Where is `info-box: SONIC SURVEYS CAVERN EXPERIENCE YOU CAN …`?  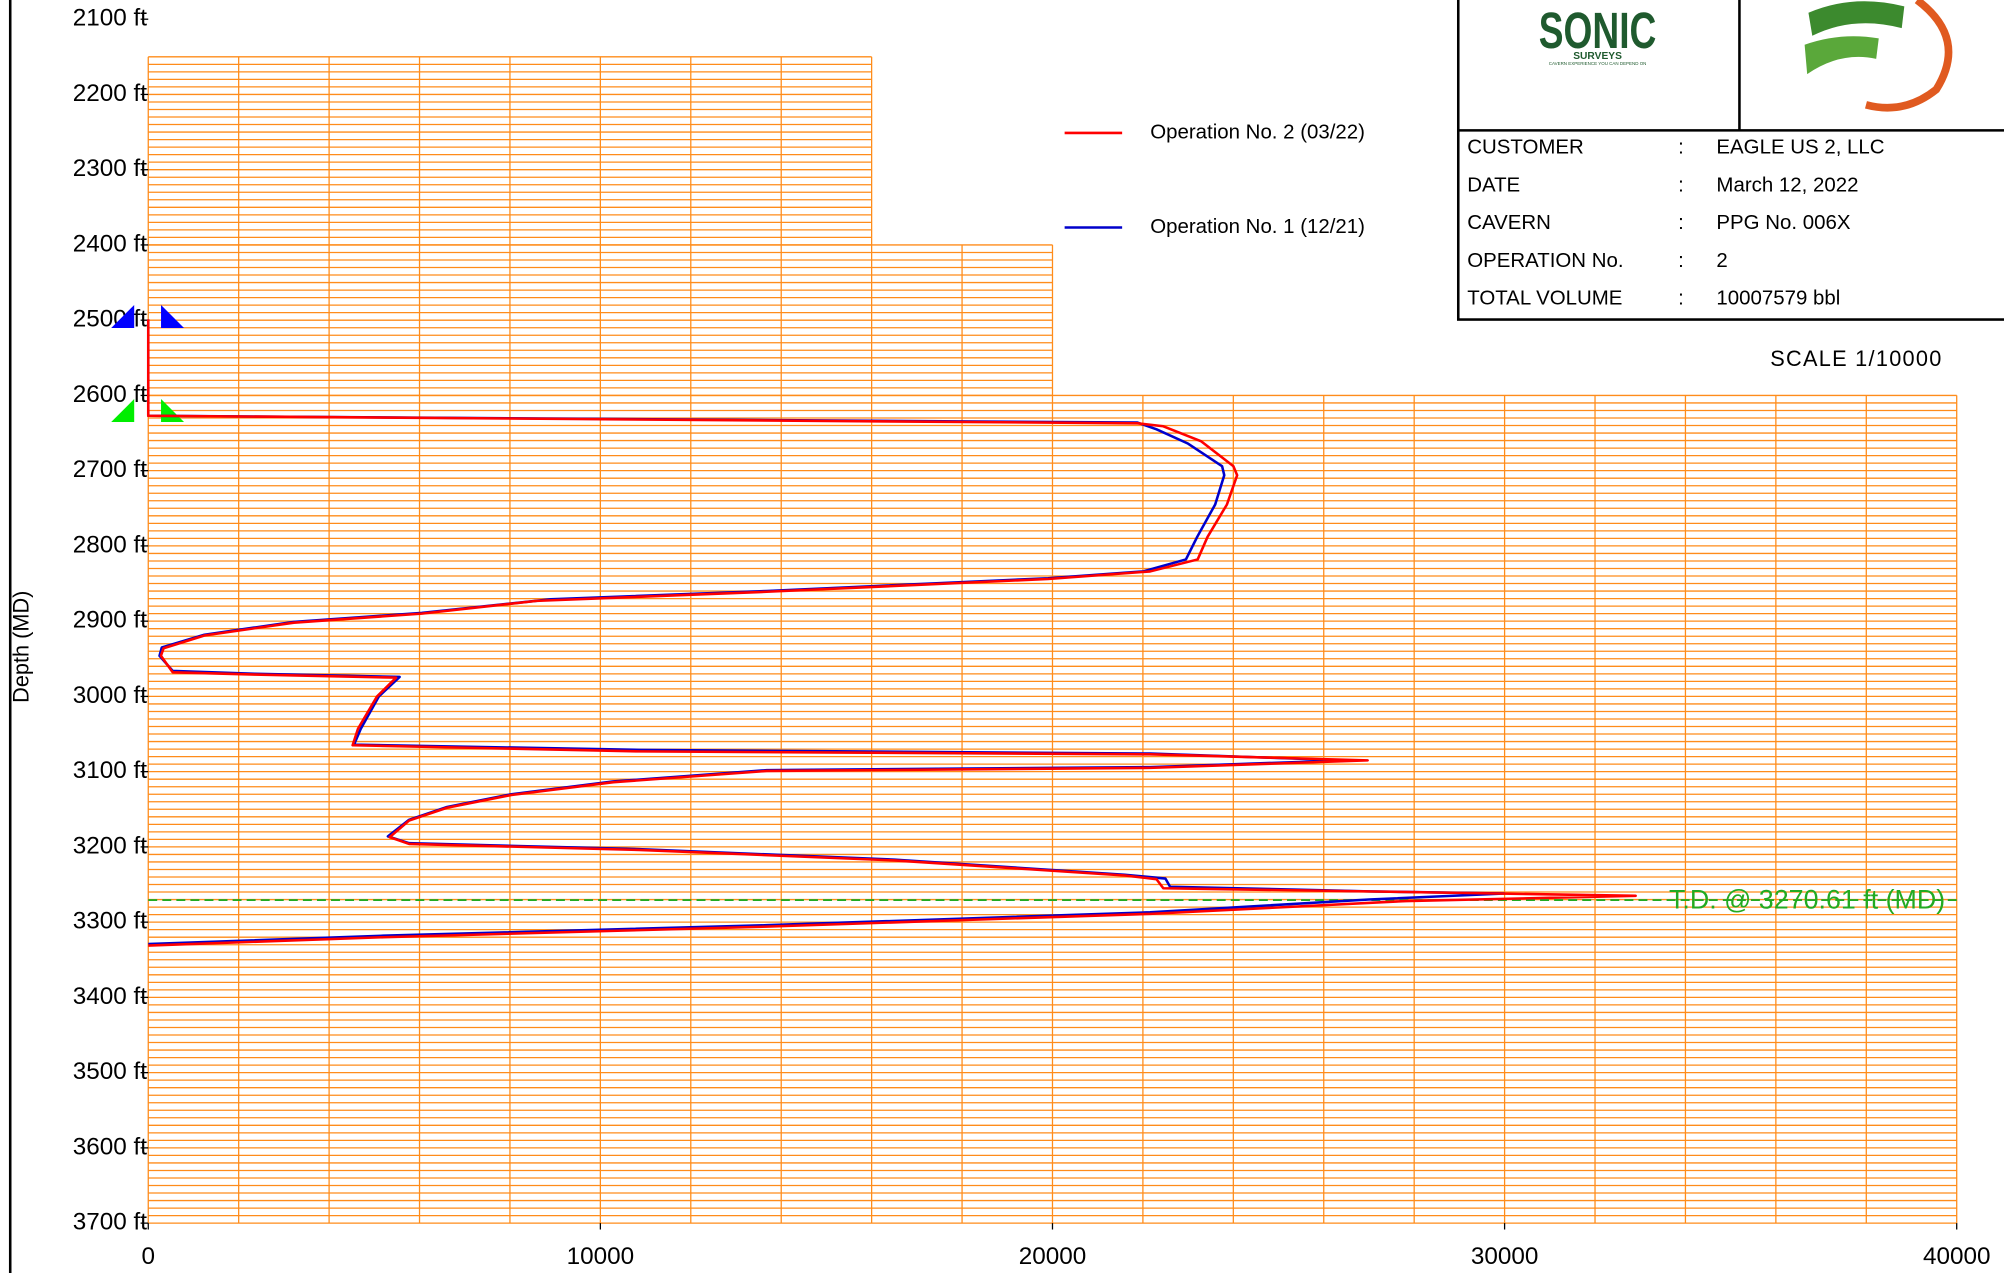 info-box: SONIC SURVEYS CAVERN EXPERIENCE YOU CAN … is located at coordinates (1730, 160).